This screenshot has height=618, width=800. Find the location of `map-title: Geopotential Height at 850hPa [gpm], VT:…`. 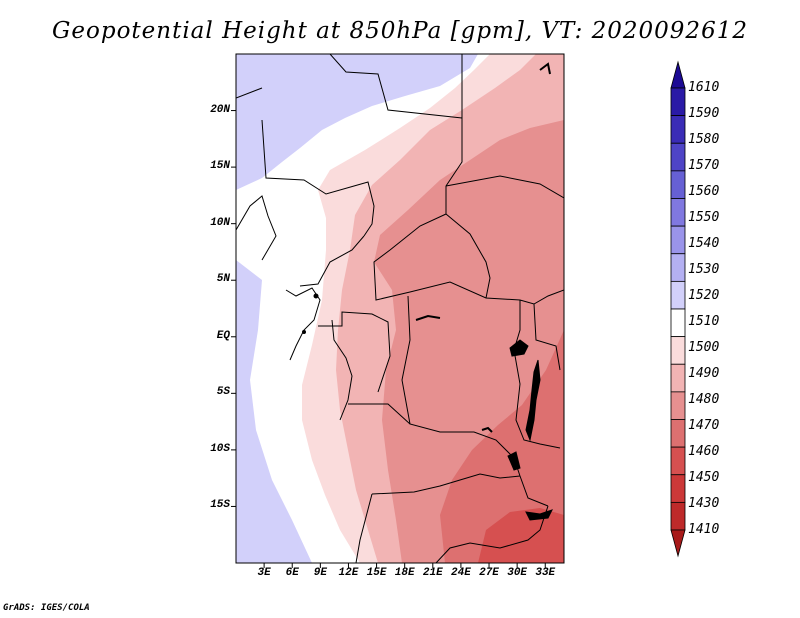

map-title: Geopotential Height at 850hPa [gpm], VT:… is located at coordinates (400, 31).